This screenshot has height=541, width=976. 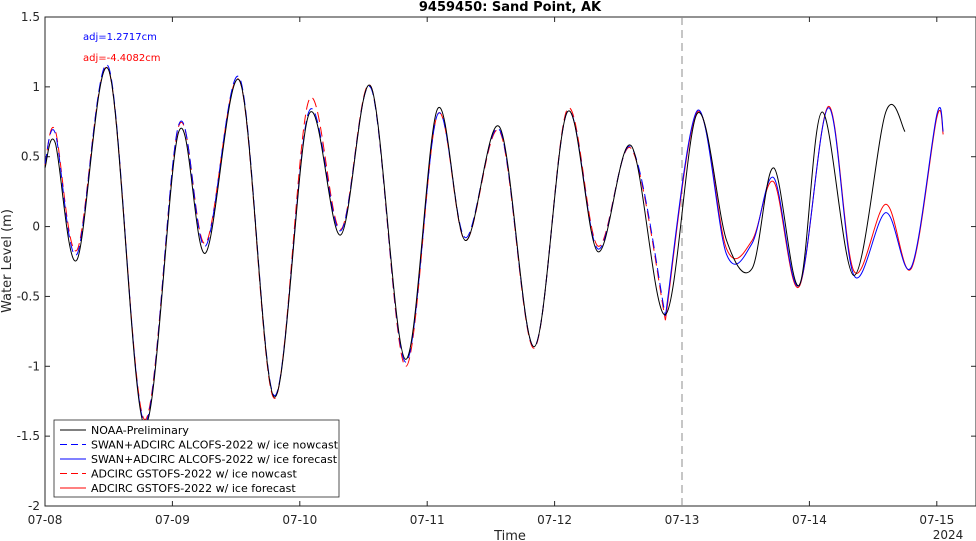 I want to click on y-tick-label: -0.5, so click(x=28, y=296).